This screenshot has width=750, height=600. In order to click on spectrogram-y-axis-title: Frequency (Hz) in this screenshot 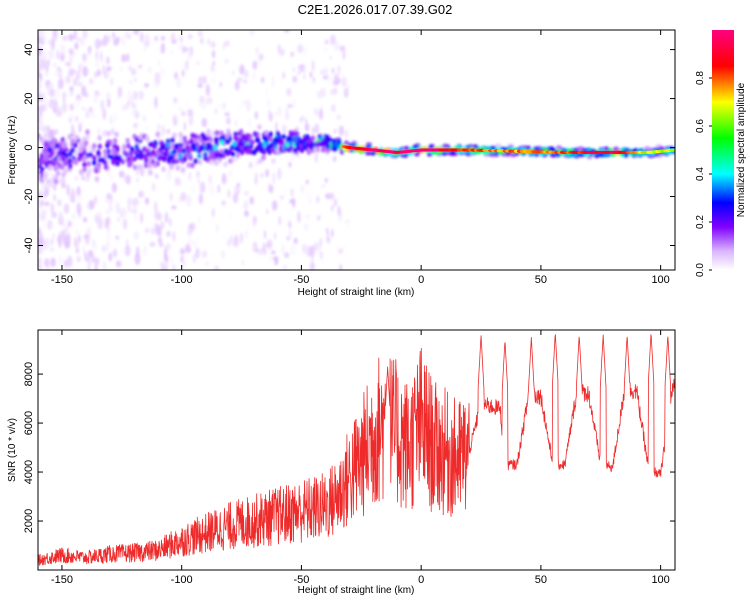, I will do `click(12, 150)`.